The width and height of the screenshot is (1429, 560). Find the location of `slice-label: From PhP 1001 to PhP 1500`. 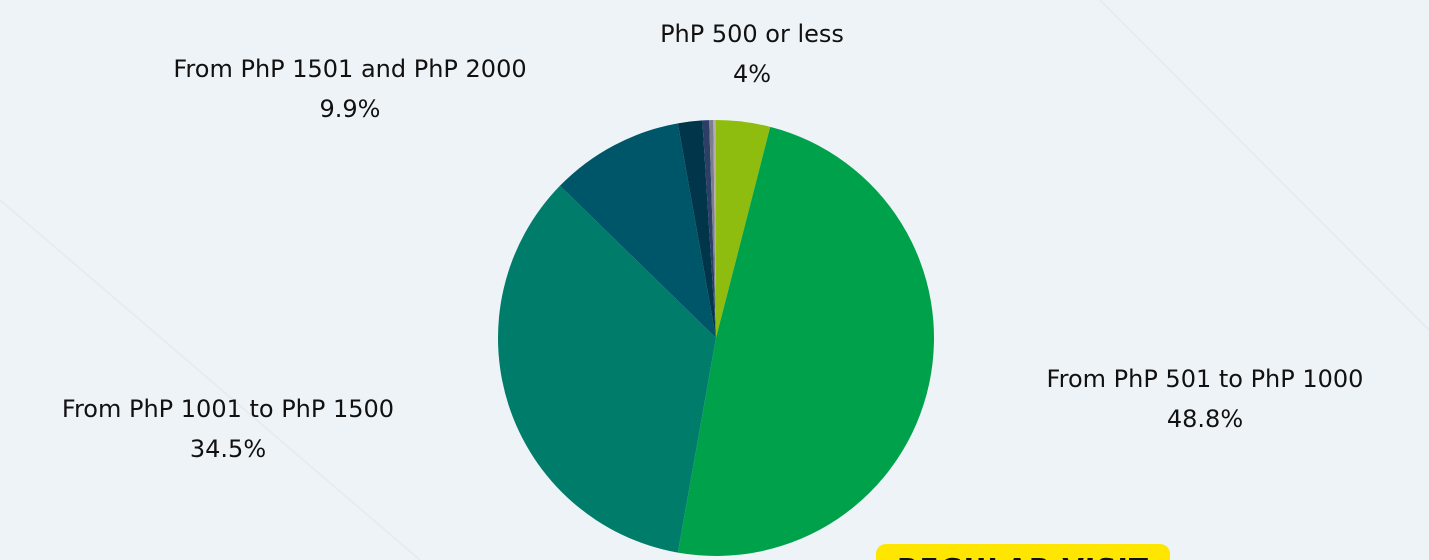

slice-label: From PhP 1001 to PhP 1500 is located at coordinates (228, 409).